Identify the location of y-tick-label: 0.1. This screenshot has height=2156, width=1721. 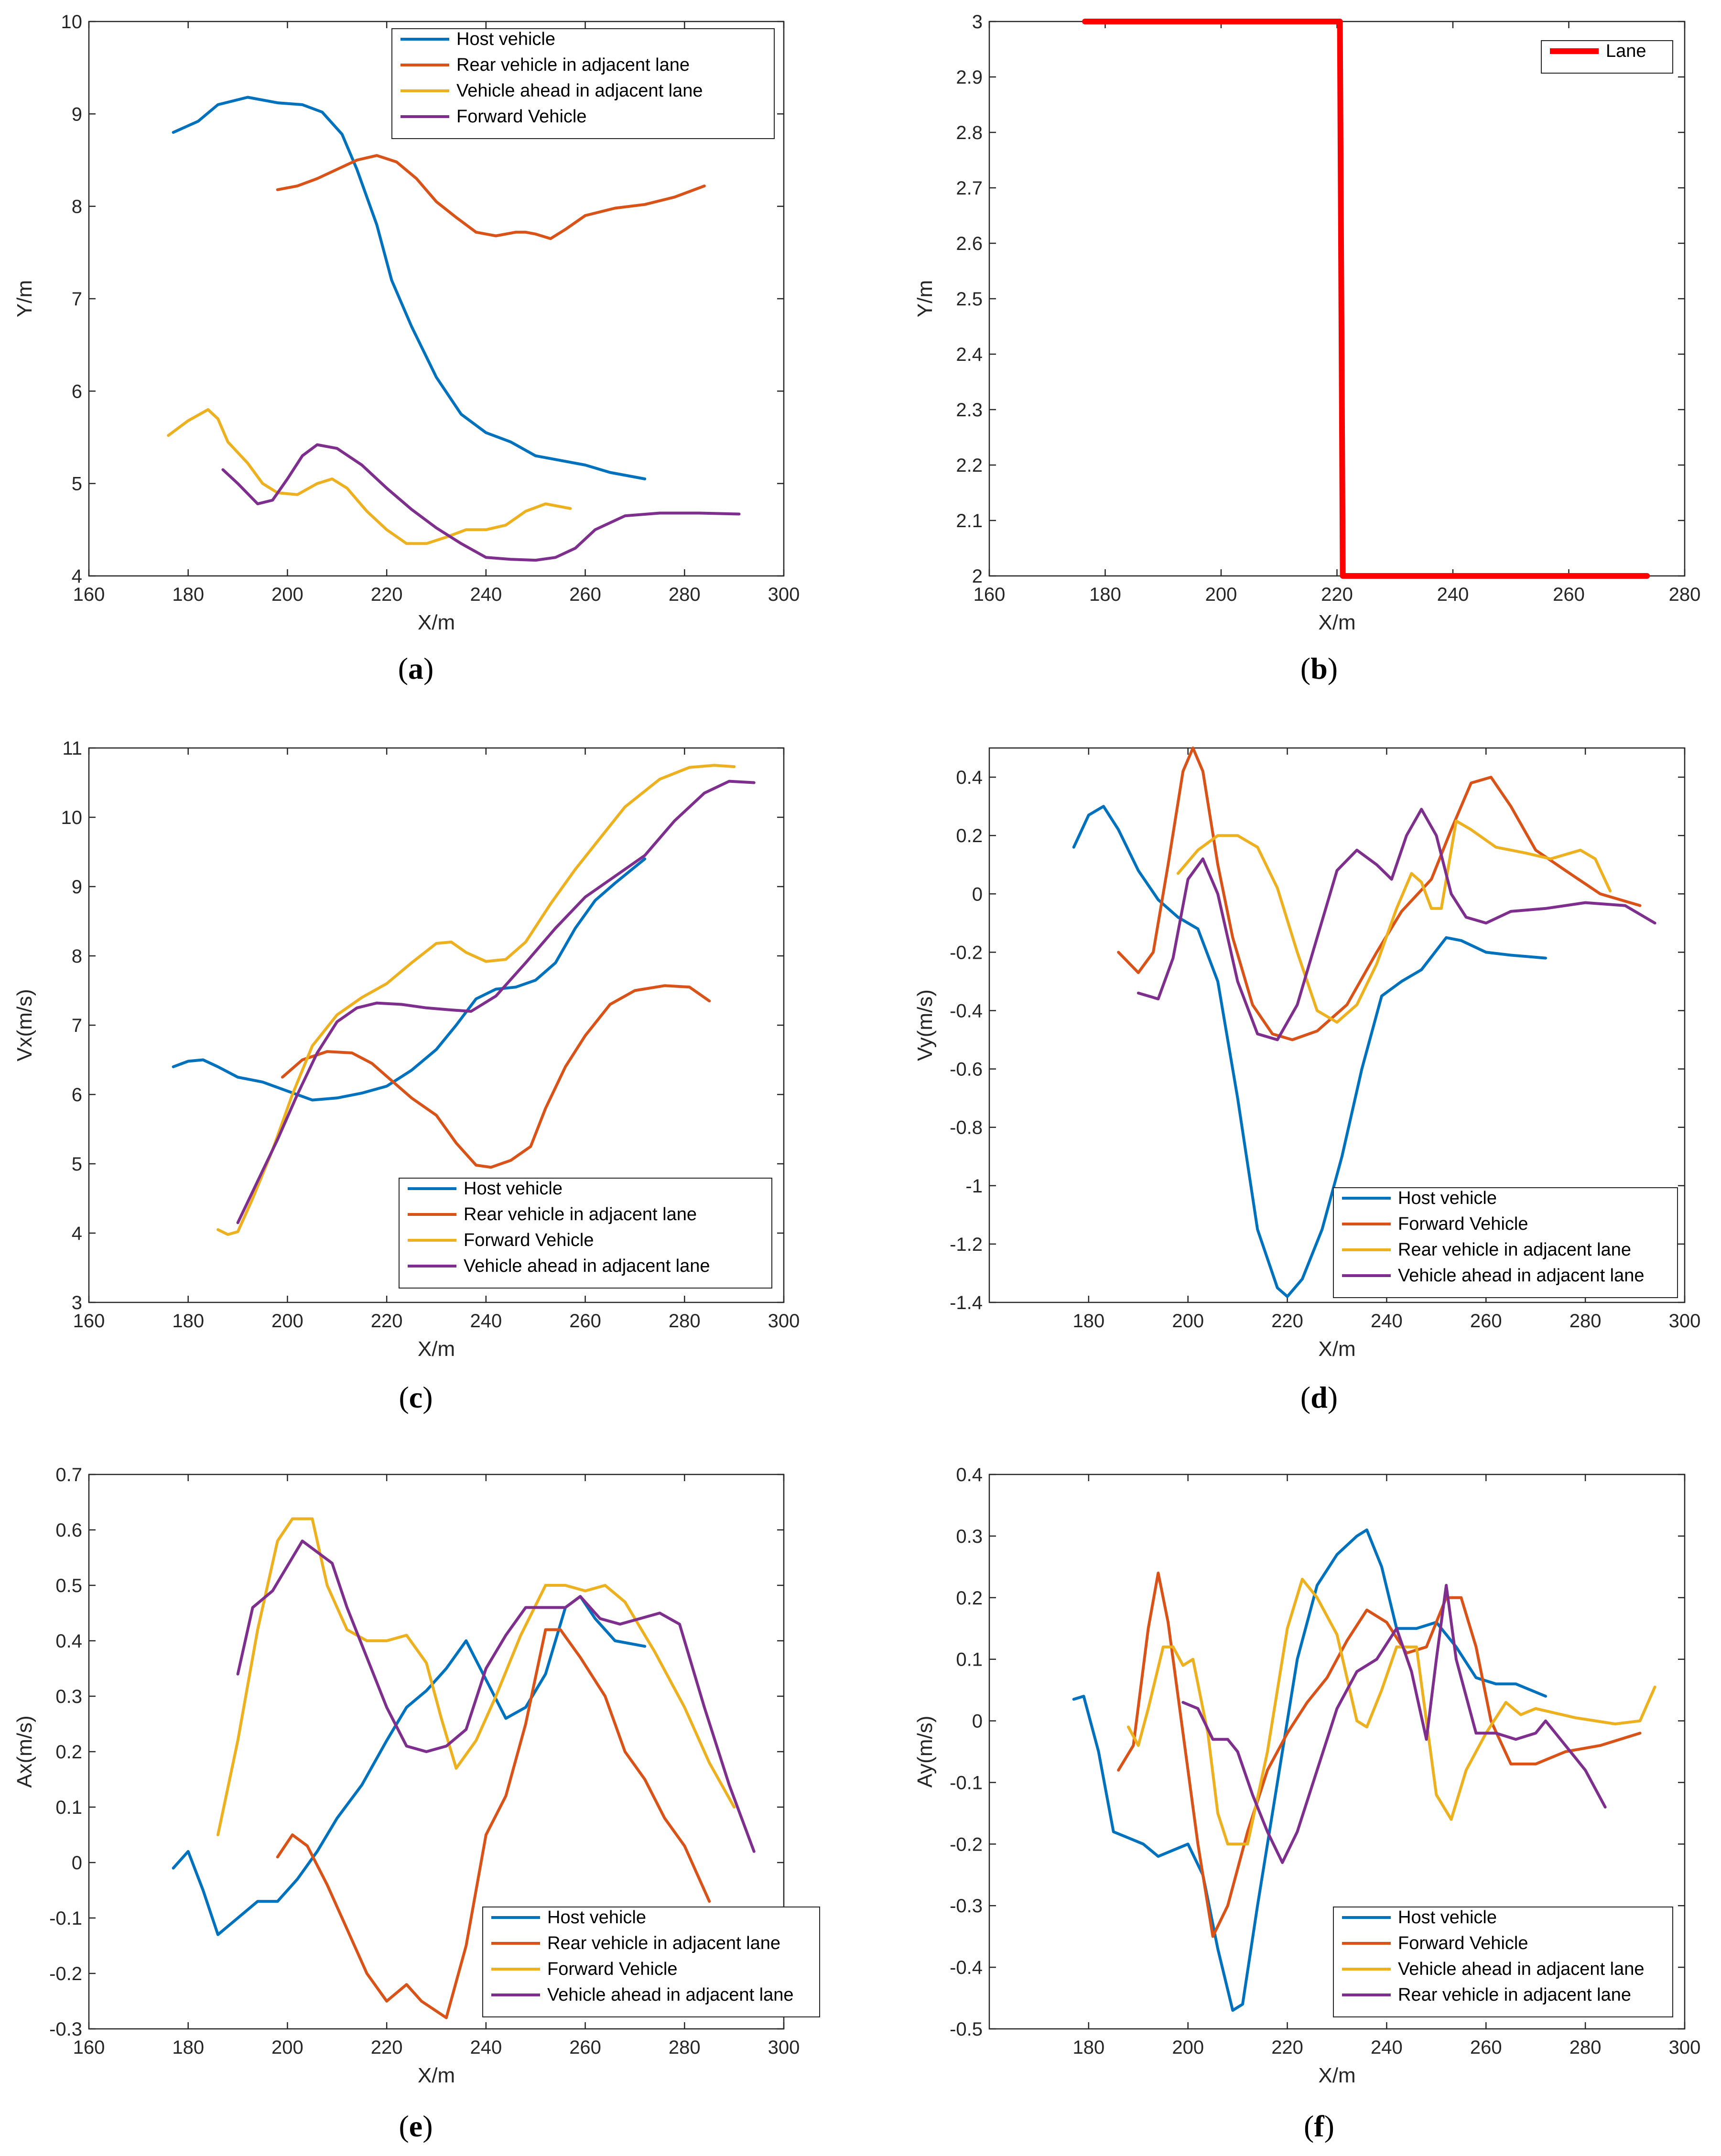
(969, 1659).